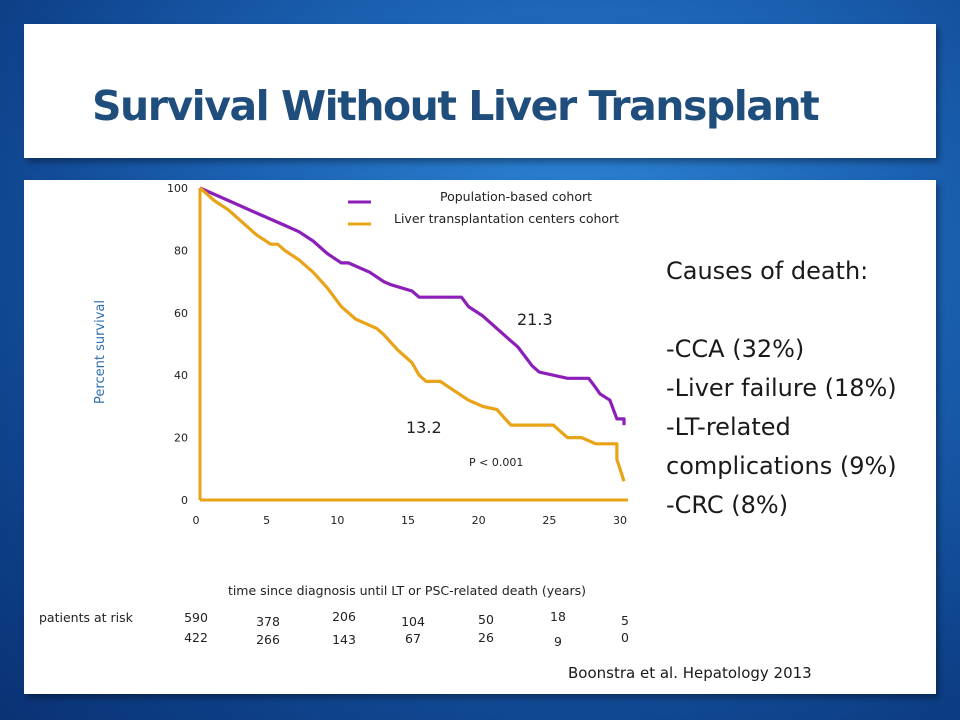 The height and width of the screenshot is (720, 960). Describe the element at coordinates (181, 313) in the screenshot. I see `y-tick-label: 60` at that location.